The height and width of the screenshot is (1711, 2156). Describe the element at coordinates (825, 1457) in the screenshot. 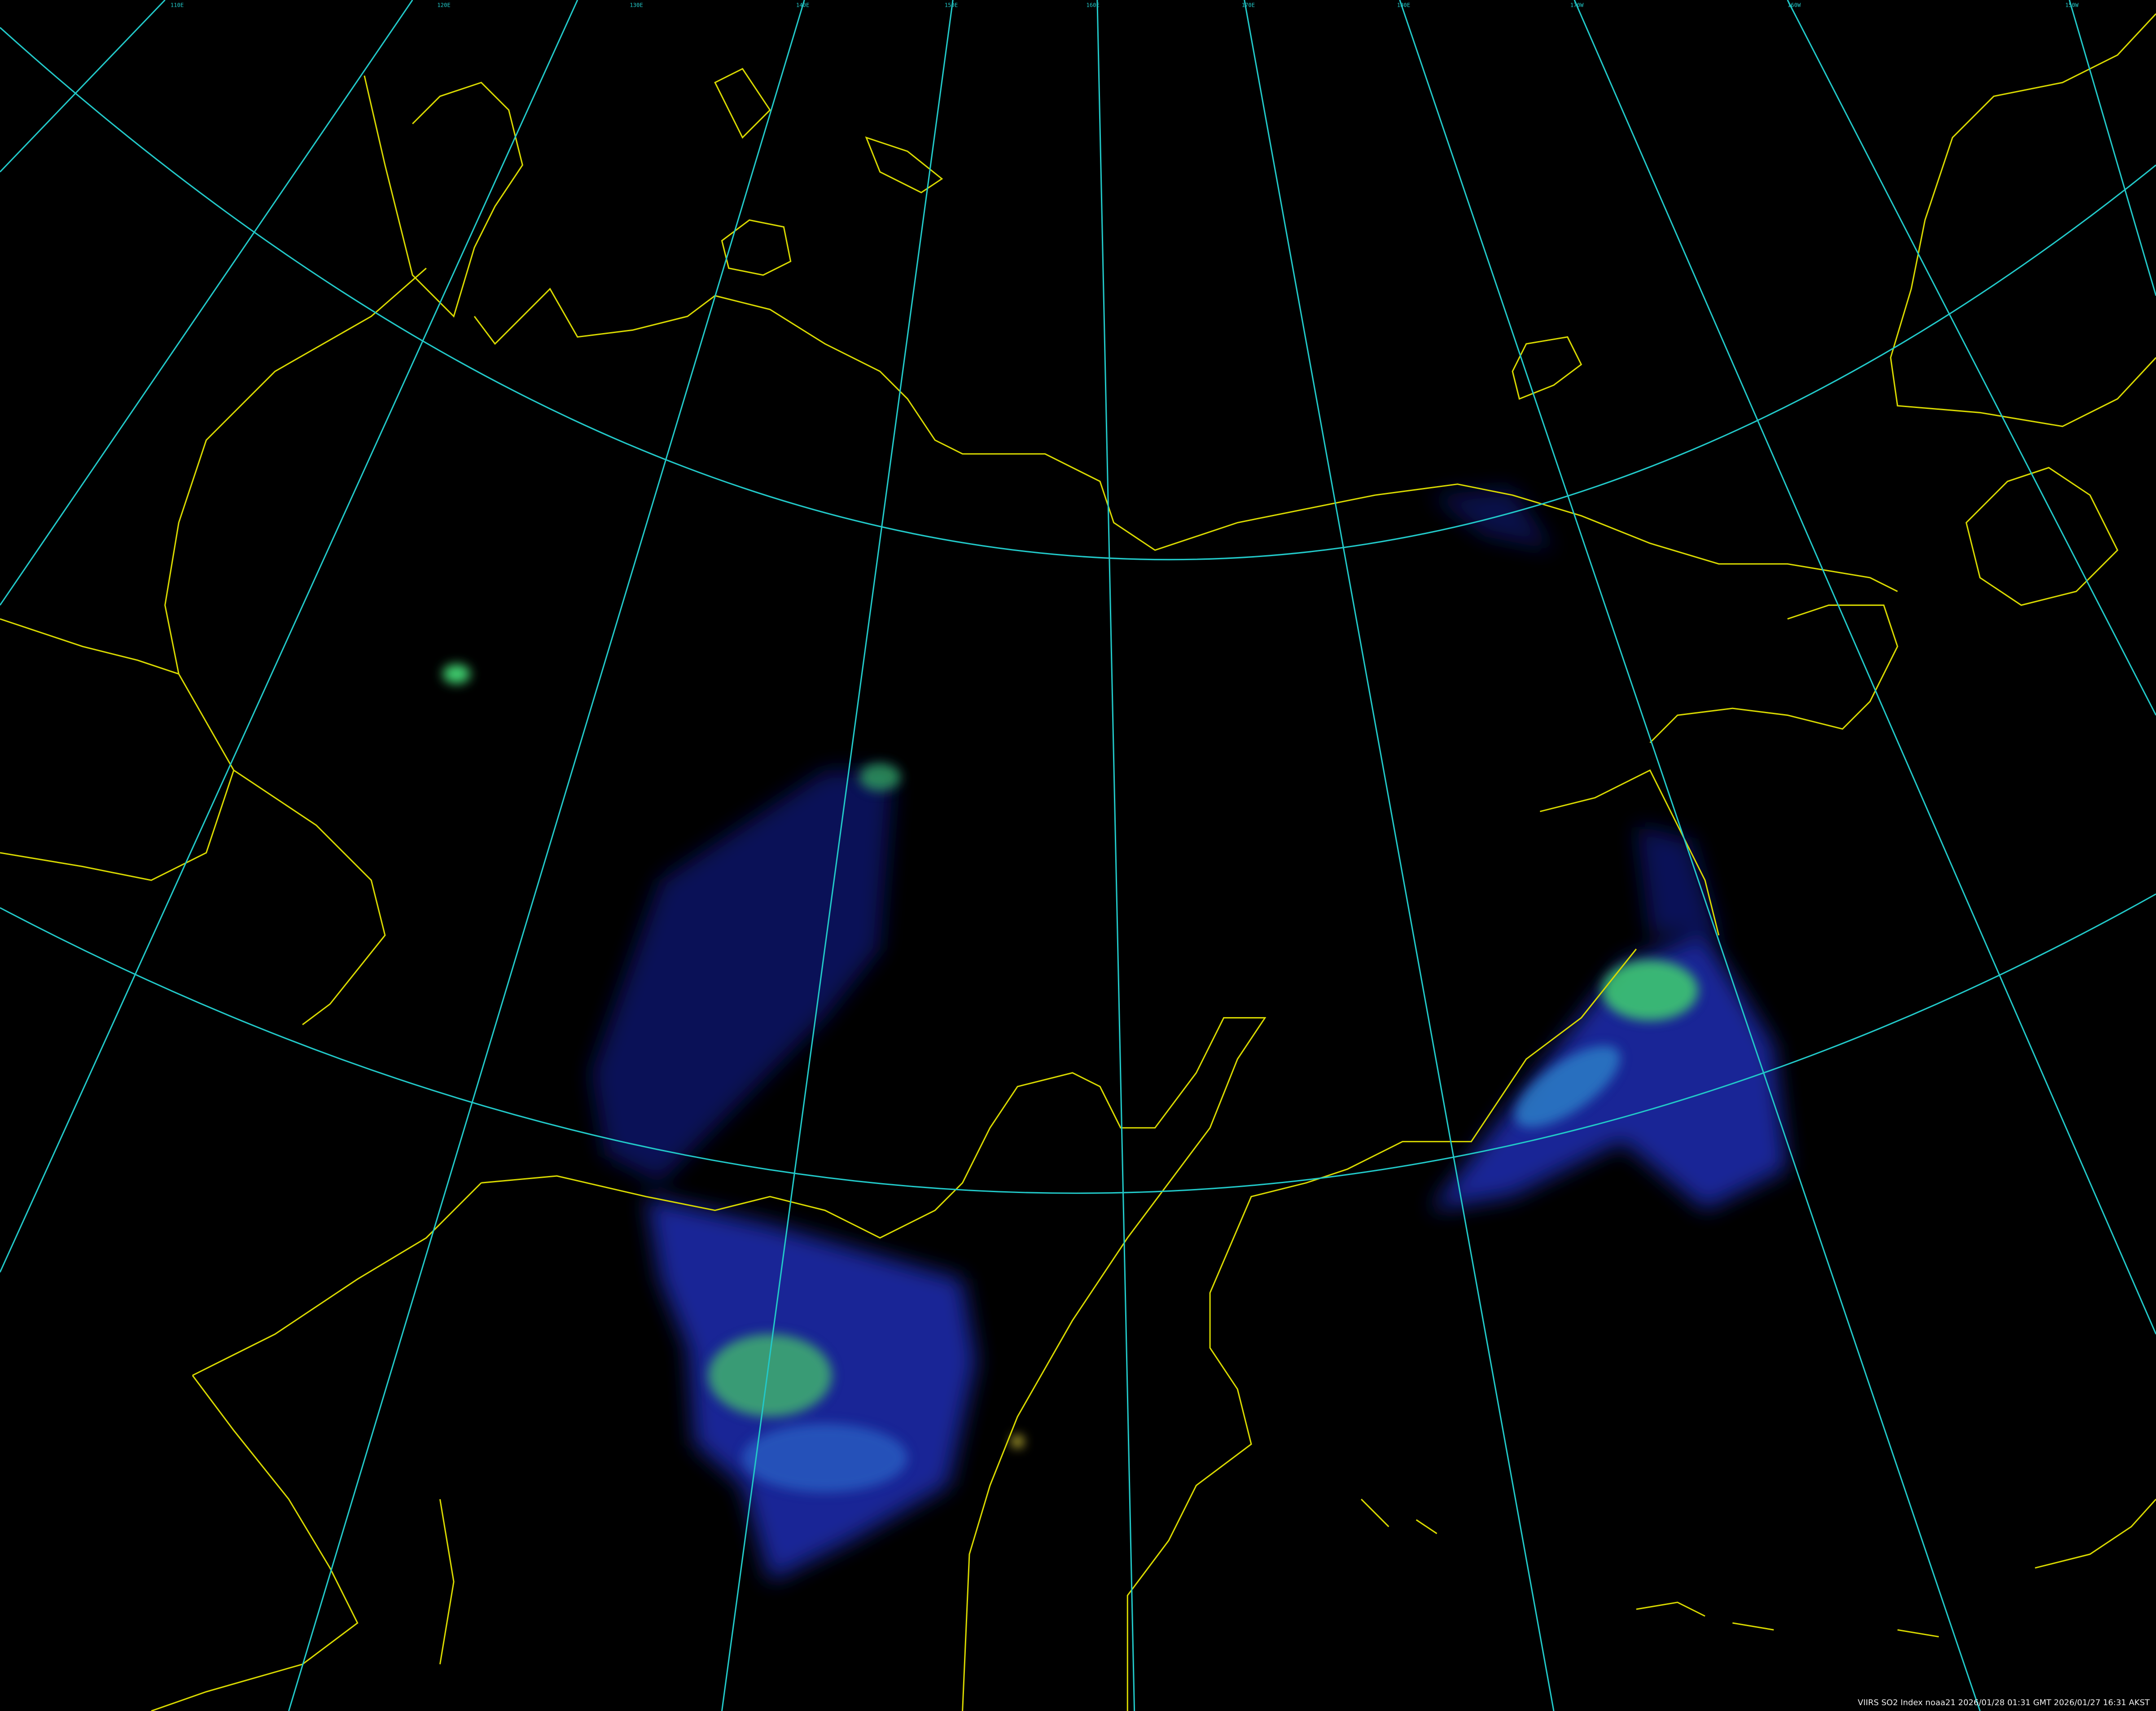

I see `so2-mid-south` at that location.